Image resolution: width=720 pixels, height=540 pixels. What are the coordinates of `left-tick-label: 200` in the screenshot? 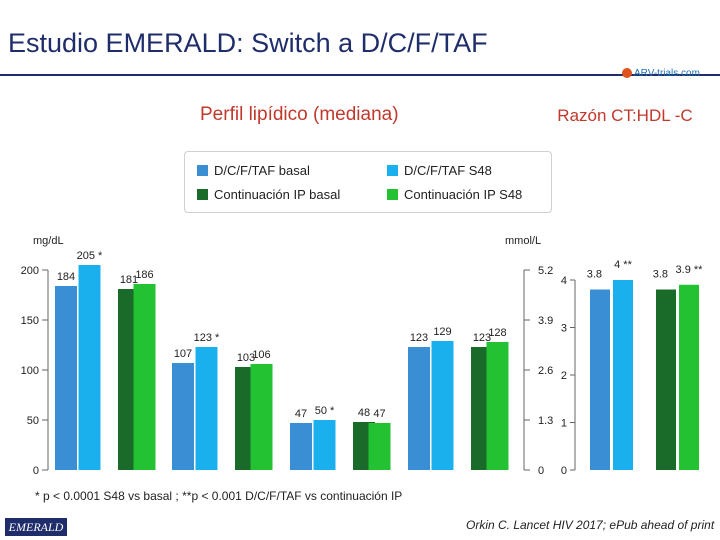 It's located at (30, 271).